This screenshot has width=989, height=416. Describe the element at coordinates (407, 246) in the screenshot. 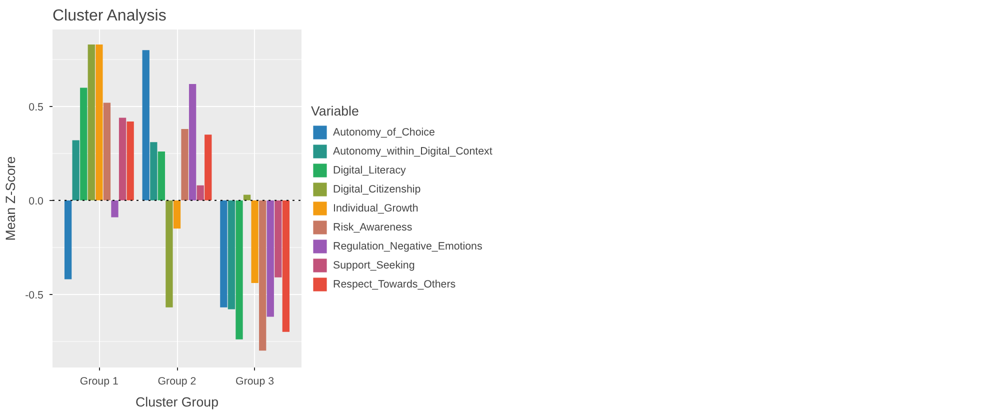

I see `legend-label: Regulation_Negative_Emotions` at that location.